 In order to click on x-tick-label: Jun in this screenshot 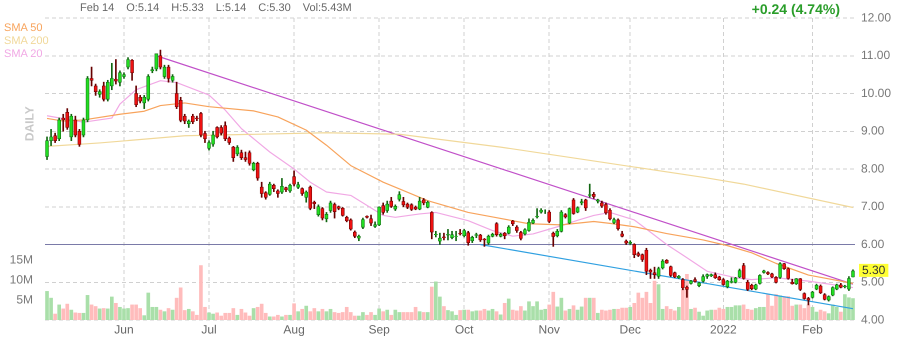, I will do `click(124, 329)`.